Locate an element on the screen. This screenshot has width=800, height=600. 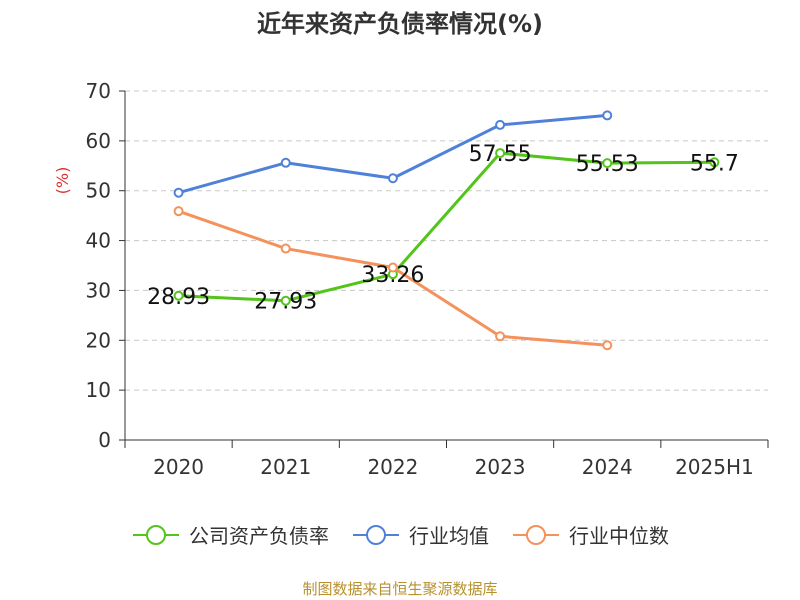
legend-item: 行业均值 is located at coordinates (420, 534).